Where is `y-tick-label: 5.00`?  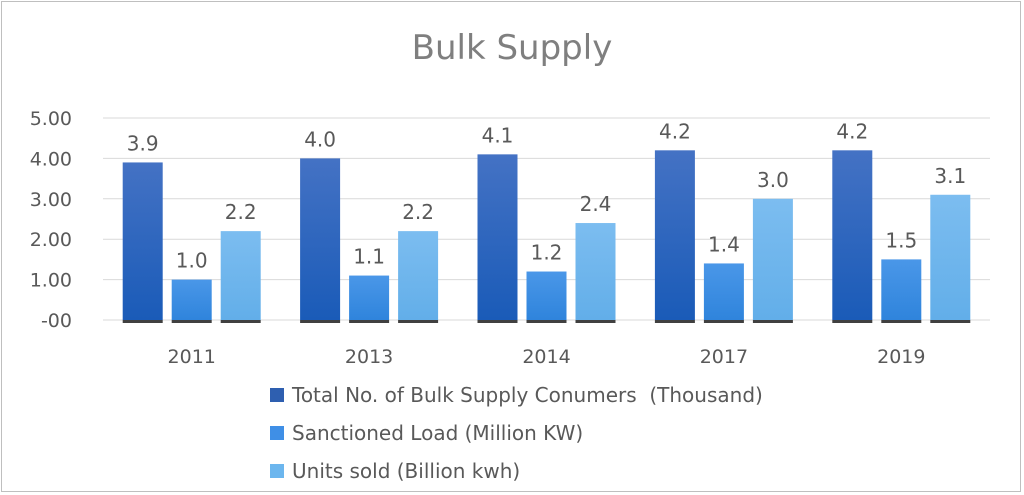
y-tick-label: 5.00 is located at coordinates (51, 119).